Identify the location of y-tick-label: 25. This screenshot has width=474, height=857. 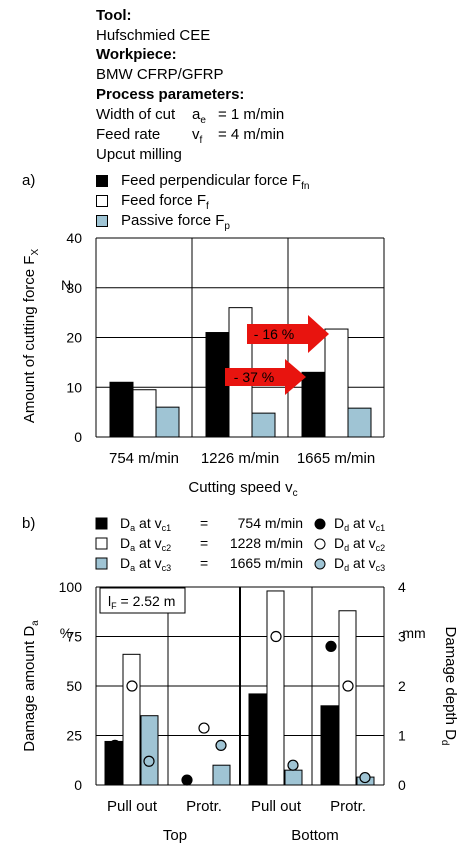
(74, 736).